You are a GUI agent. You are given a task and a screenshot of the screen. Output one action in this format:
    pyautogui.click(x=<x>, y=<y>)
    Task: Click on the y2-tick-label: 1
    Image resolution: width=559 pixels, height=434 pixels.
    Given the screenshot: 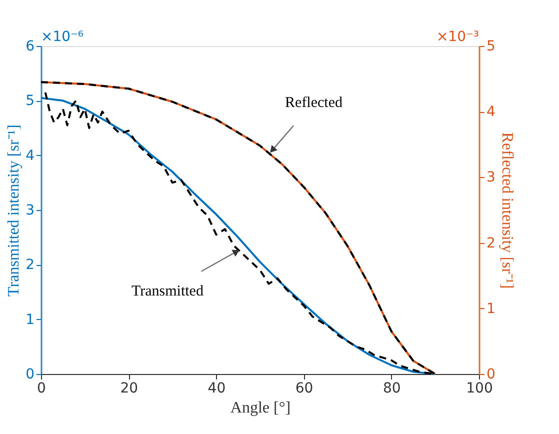 What is the action you would take?
    pyautogui.click(x=491, y=308)
    